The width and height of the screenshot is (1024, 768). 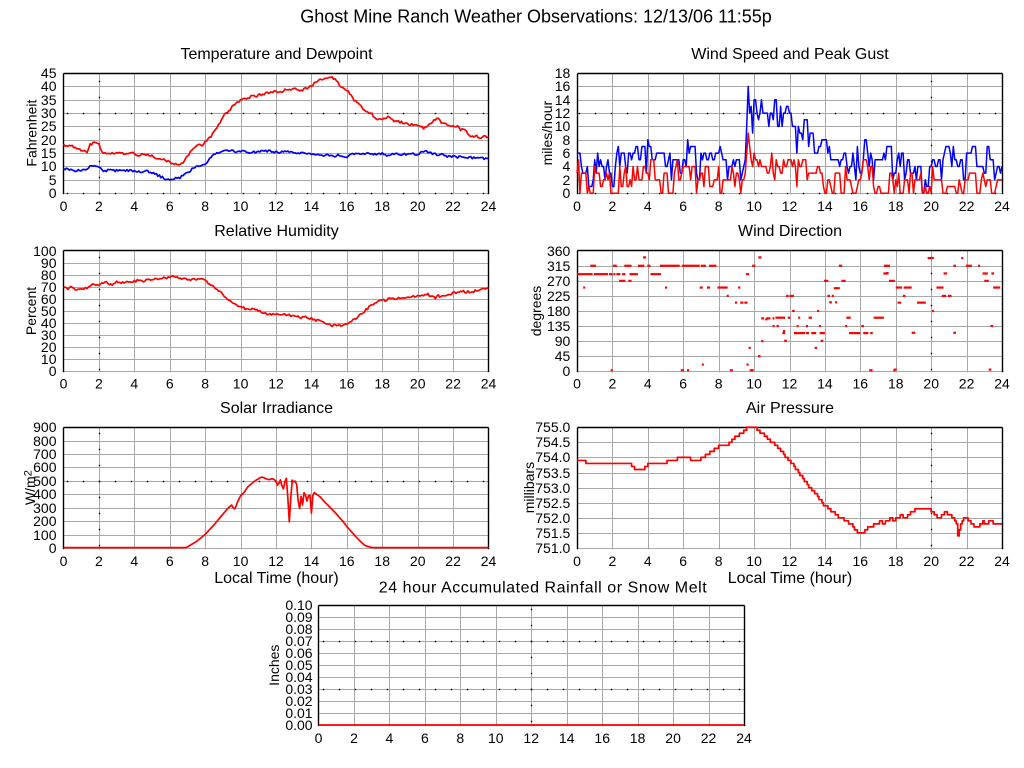 I want to click on svg-text: Fahrenheit, so click(x=32, y=133).